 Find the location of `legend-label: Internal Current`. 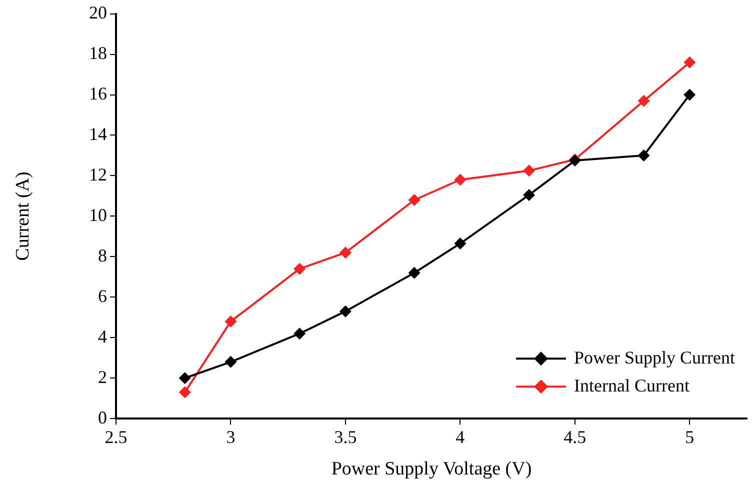

legend-label: Internal Current is located at coordinates (632, 385).